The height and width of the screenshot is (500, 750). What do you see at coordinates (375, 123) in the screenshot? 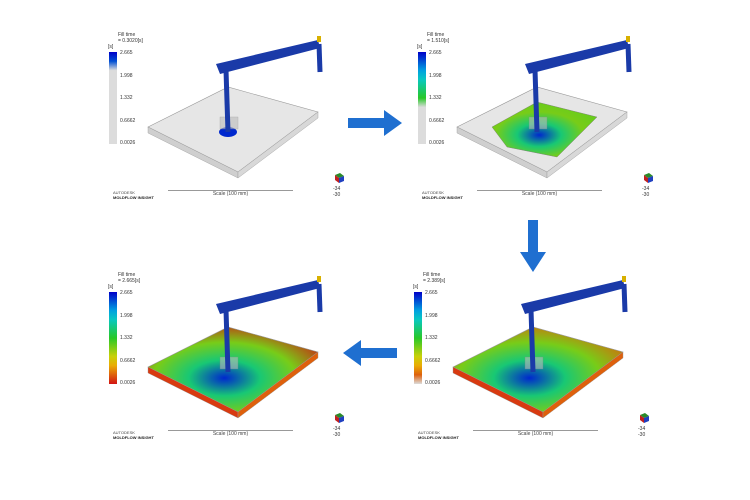
I see `arrow-right-icon` at bounding box center [375, 123].